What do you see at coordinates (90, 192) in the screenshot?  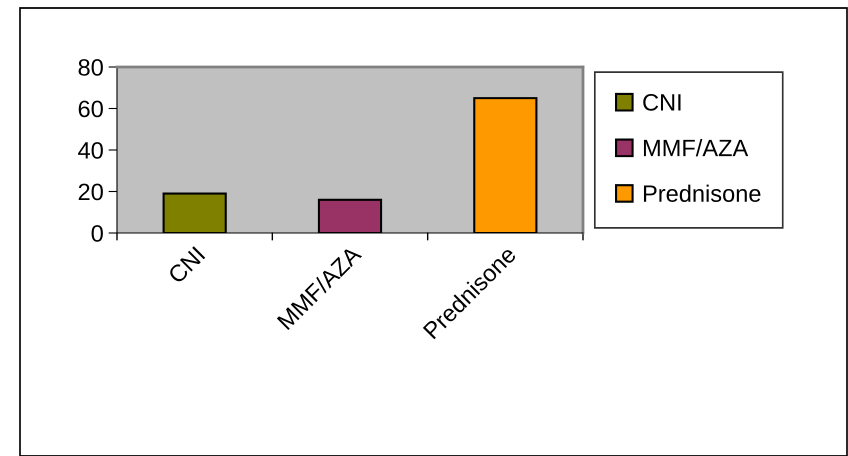 I see `y-tick-label: 20` at bounding box center [90, 192].